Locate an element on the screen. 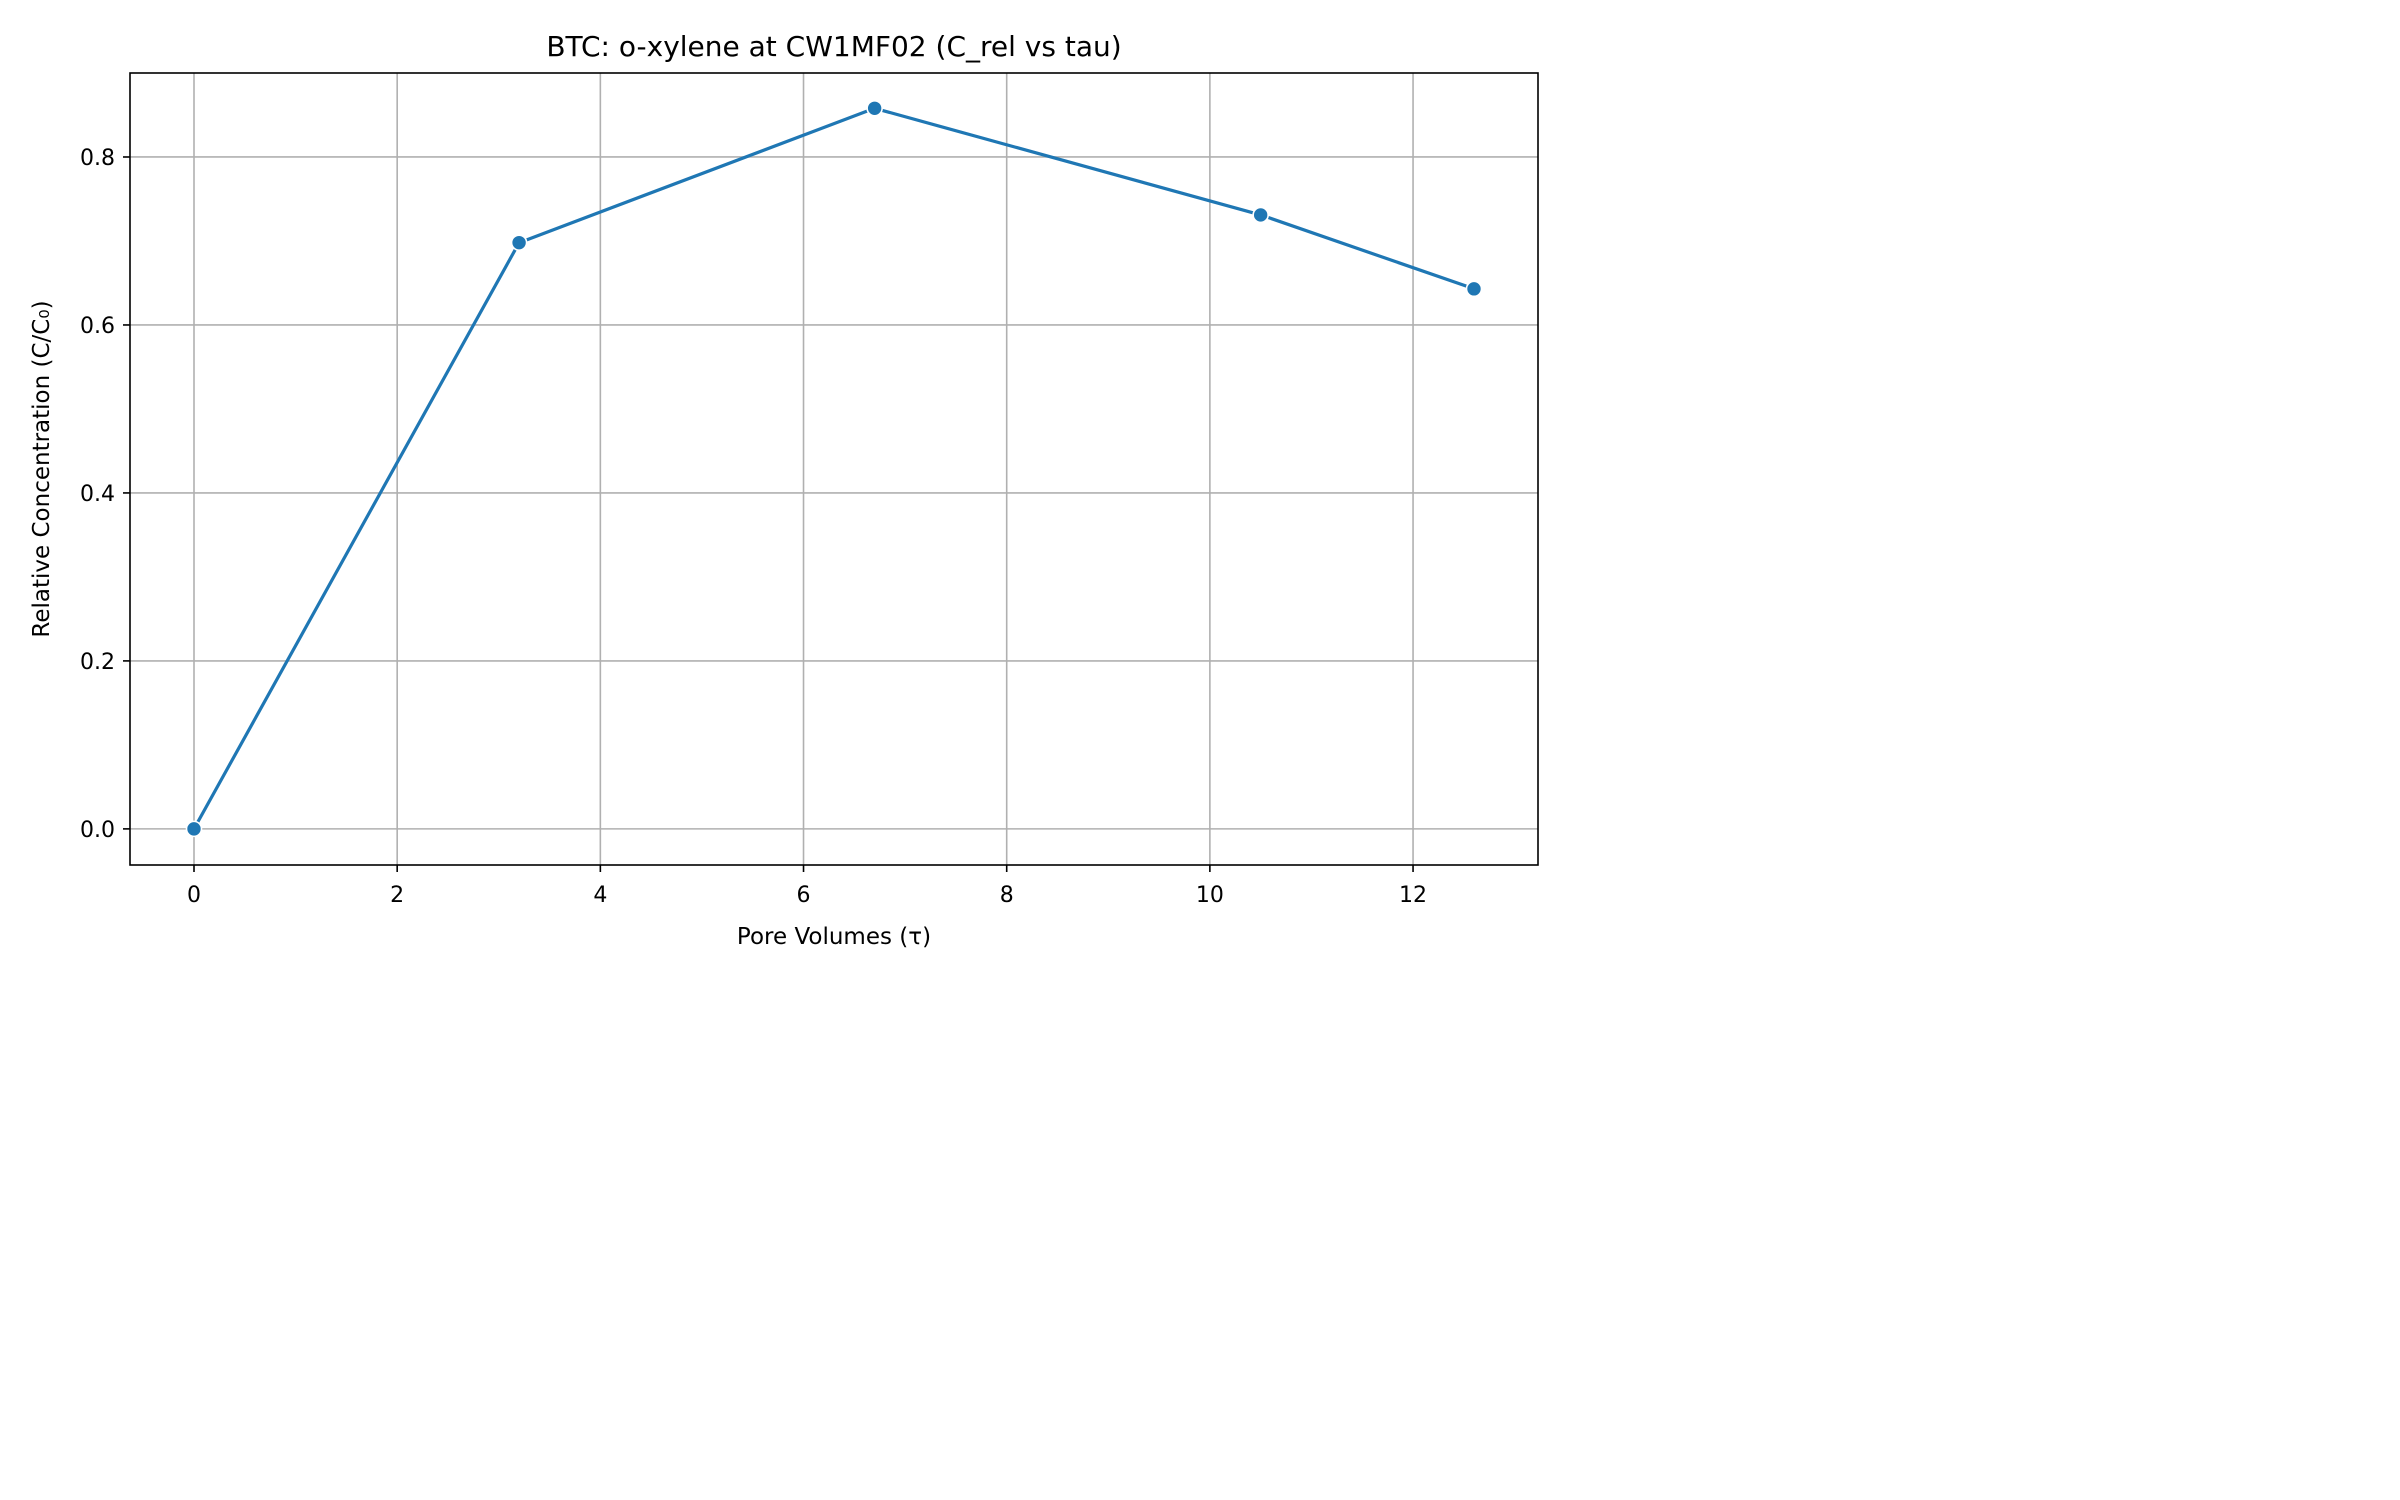 This screenshot has width=2400, height=1500. x-axis-label: Pore Volumes (τ) is located at coordinates (834, 937).